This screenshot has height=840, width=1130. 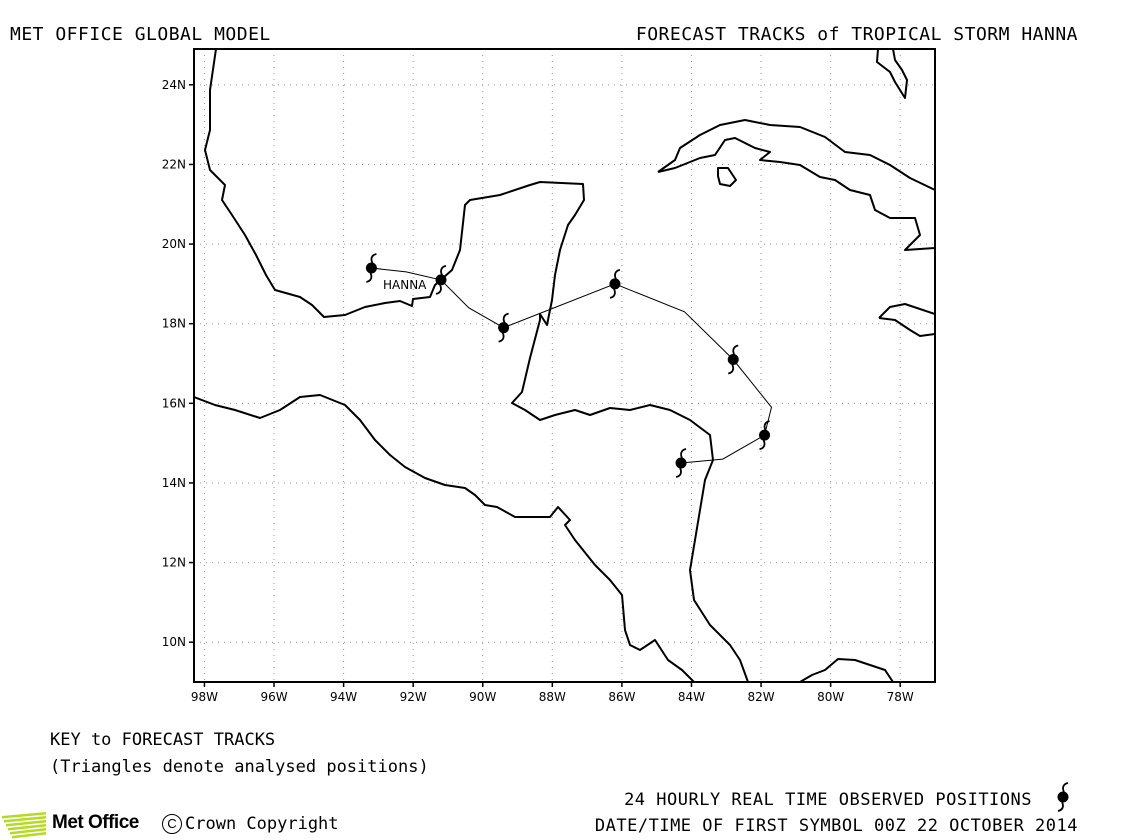 I want to click on coastline-cuba-south, so click(x=796, y=194).